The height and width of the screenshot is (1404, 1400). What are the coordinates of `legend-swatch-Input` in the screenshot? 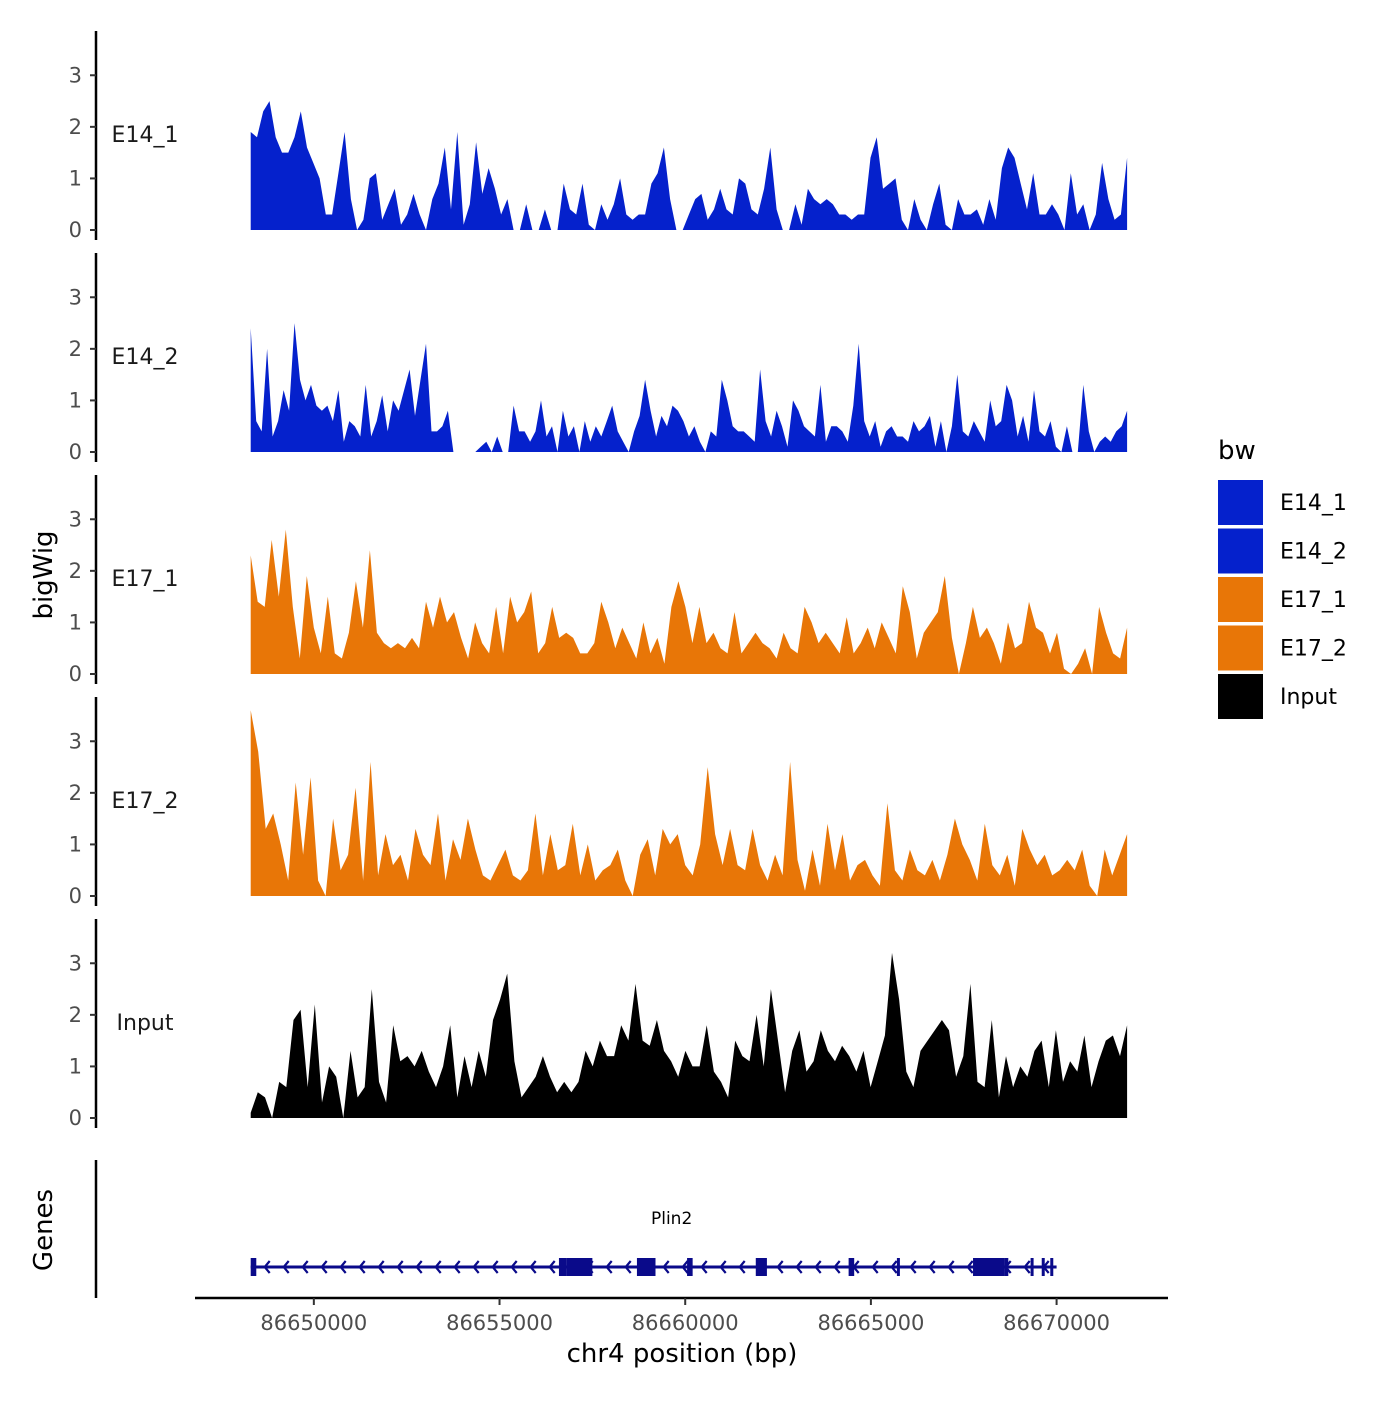 It's located at (1240, 696).